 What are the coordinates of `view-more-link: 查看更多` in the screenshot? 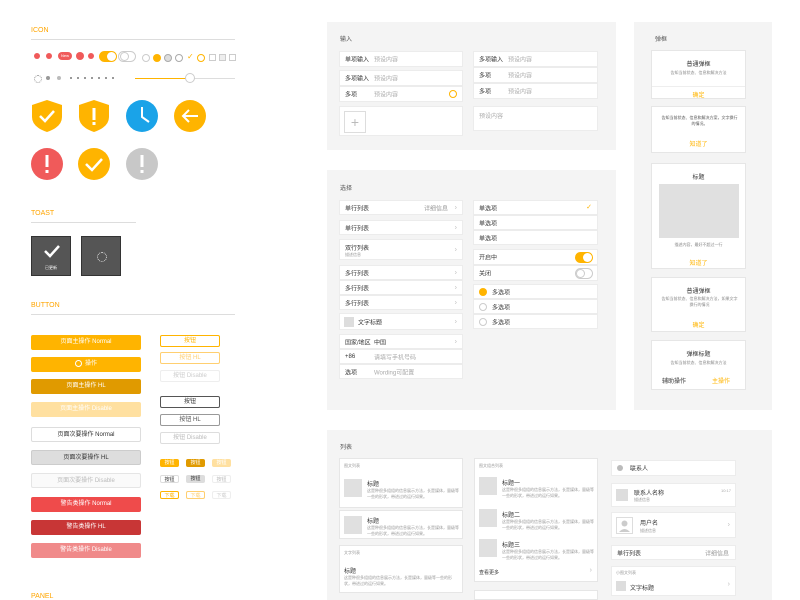 It's located at (489, 573).